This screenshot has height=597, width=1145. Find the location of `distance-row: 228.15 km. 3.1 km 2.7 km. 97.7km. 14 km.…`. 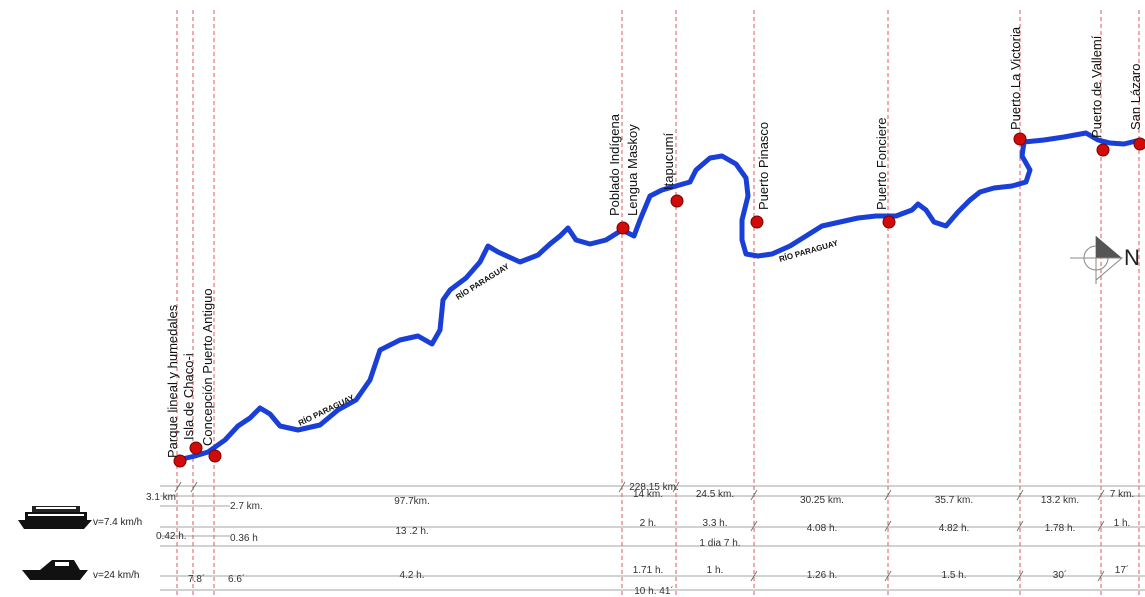

distance-row: 228.15 km. 3.1 km 2.7 km. 97.7km. 14 km.… is located at coordinates (640, 497).